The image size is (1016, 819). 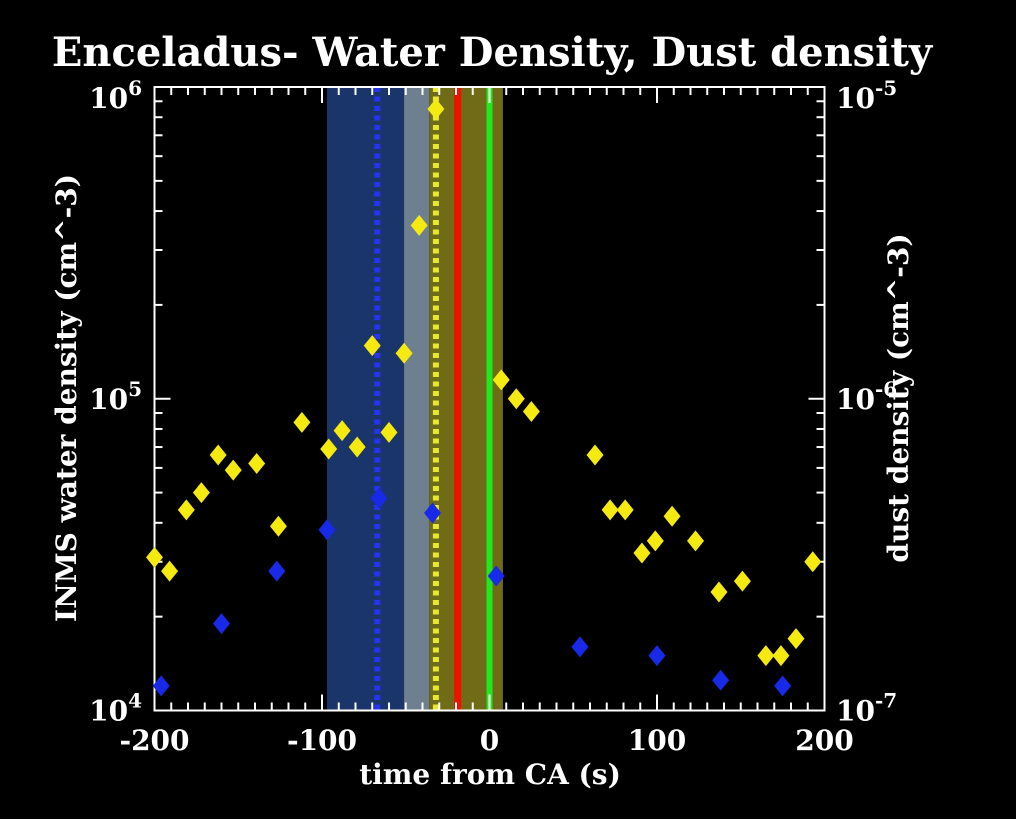 What do you see at coordinates (657, 740) in the screenshot?
I see `x-tick-label: 100` at bounding box center [657, 740].